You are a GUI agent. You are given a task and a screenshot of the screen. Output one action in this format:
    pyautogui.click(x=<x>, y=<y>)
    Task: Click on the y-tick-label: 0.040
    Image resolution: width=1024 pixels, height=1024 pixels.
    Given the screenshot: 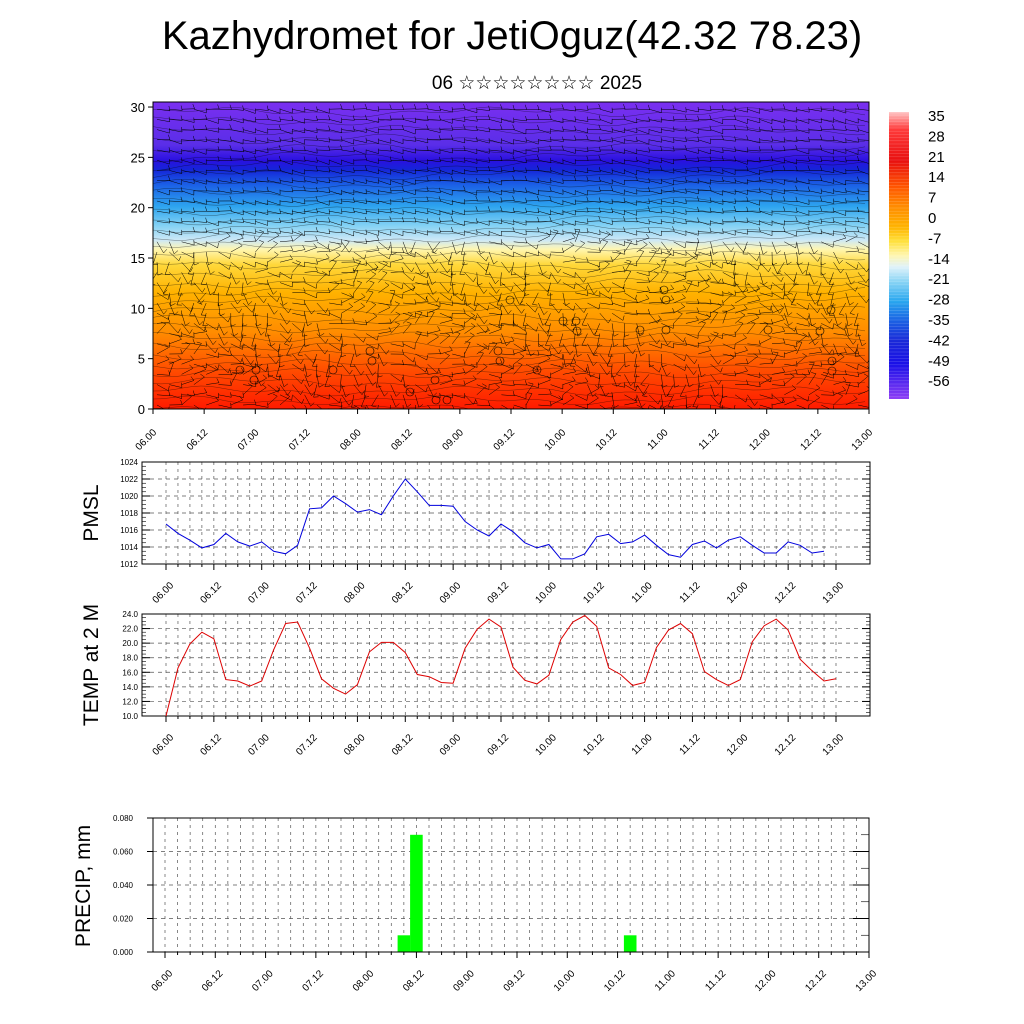 What is the action you would take?
    pyautogui.click(x=123, y=885)
    